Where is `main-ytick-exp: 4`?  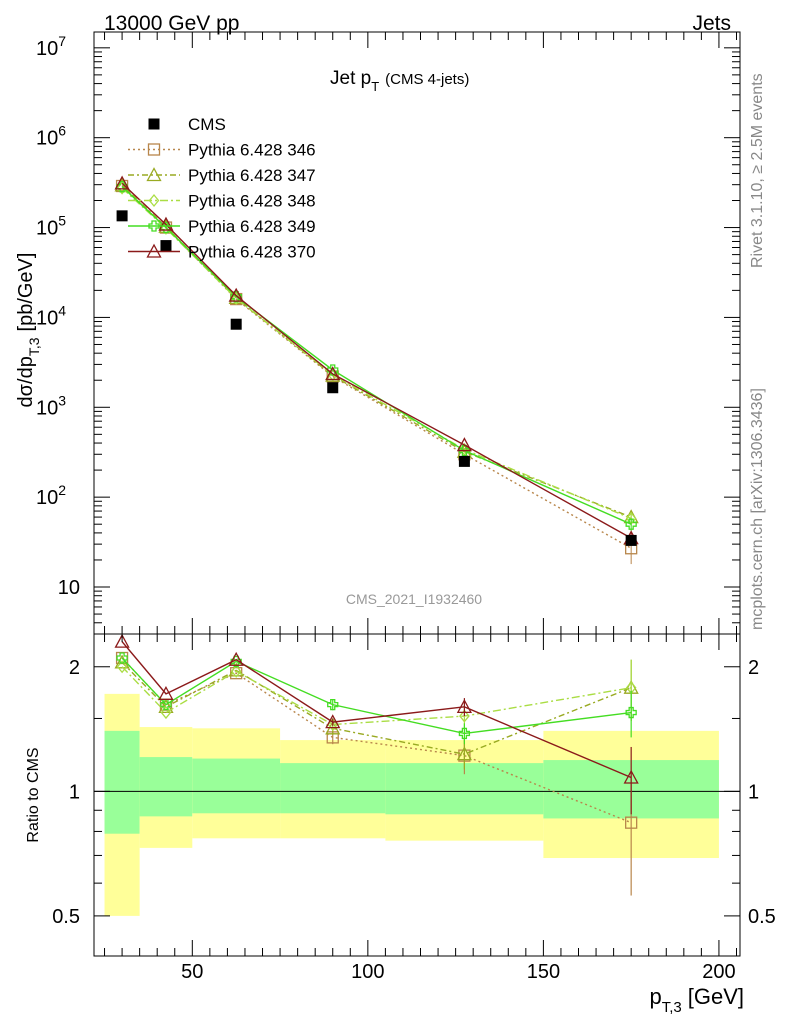 main-ytick-exp: 4 is located at coordinates (62, 310).